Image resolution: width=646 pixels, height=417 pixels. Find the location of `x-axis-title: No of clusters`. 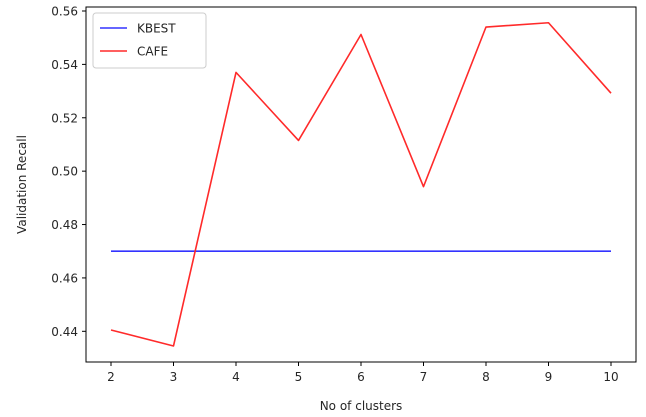

x-axis-title: No of clusters is located at coordinates (361, 406).